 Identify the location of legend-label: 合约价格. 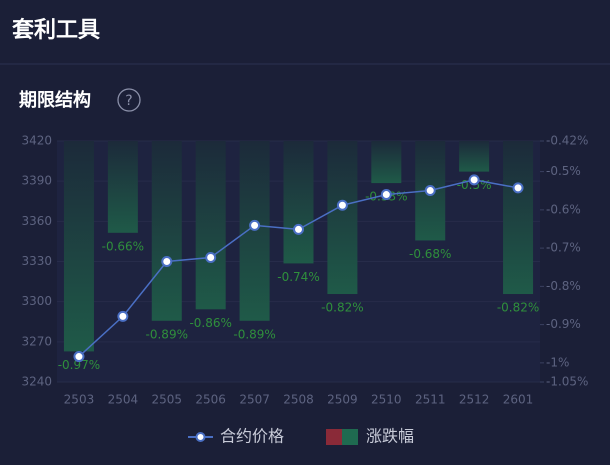
(252, 436).